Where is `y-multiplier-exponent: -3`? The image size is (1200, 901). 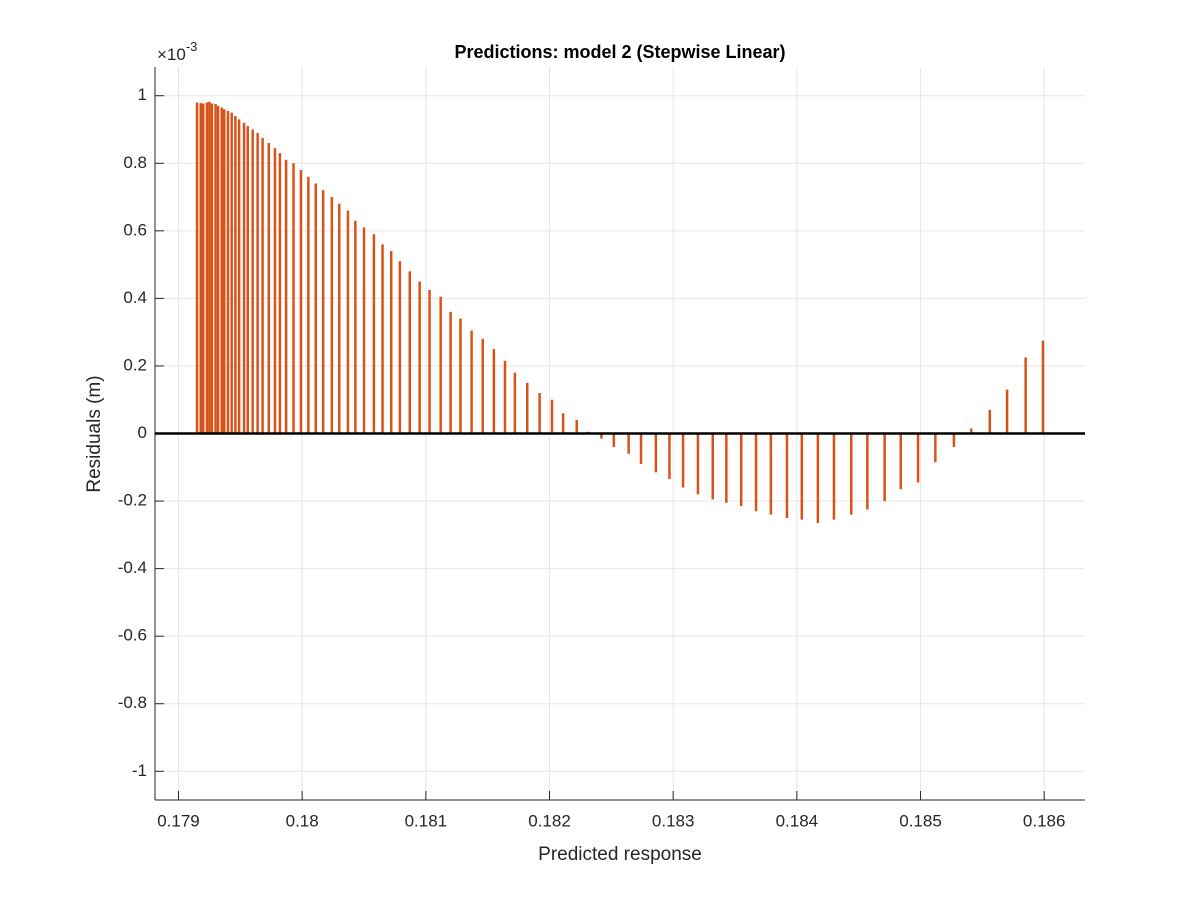 y-multiplier-exponent: -3 is located at coordinates (192, 46).